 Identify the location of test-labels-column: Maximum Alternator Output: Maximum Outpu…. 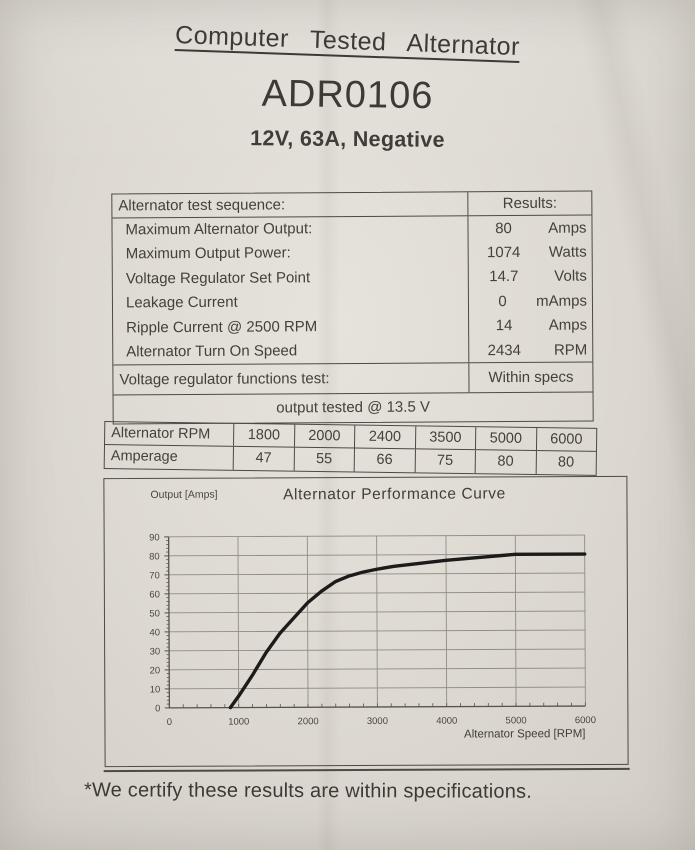
(290, 290).